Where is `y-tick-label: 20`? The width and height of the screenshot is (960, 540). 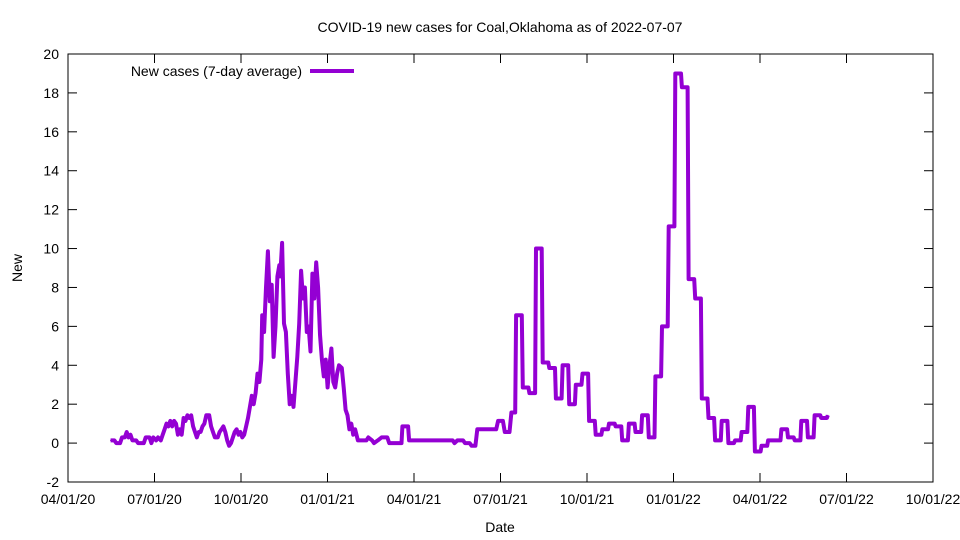 y-tick-label: 20 is located at coordinates (51, 54).